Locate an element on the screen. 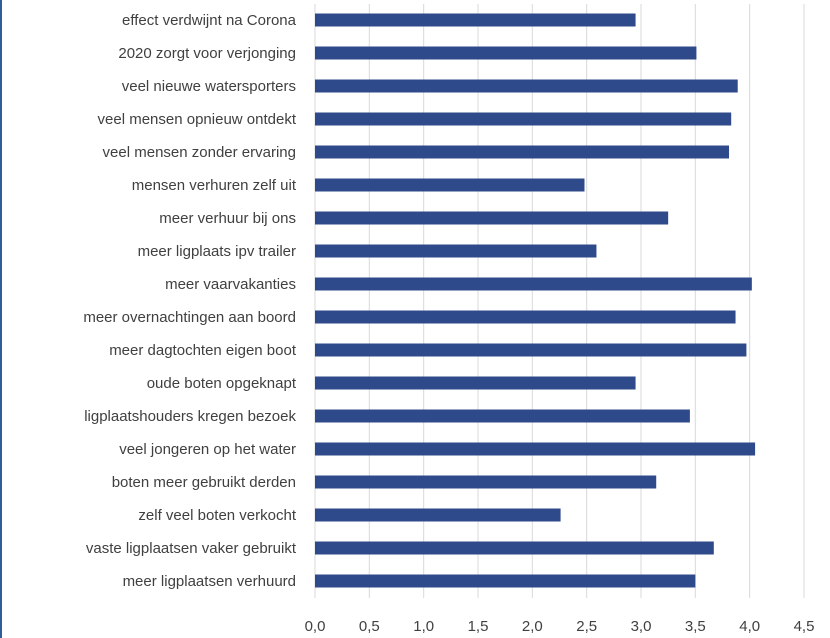  category-label: meer ligplaatsen verhuurd is located at coordinates (209, 581).